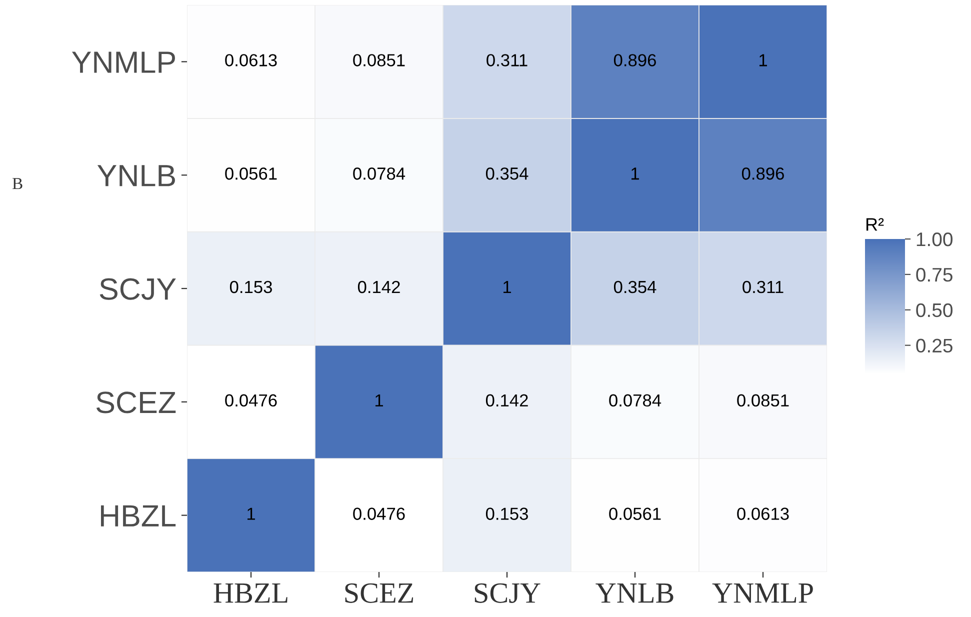 The image size is (971, 617). What do you see at coordinates (136, 175) in the screenshot?
I see `y-tick-label: YNLB` at bounding box center [136, 175].